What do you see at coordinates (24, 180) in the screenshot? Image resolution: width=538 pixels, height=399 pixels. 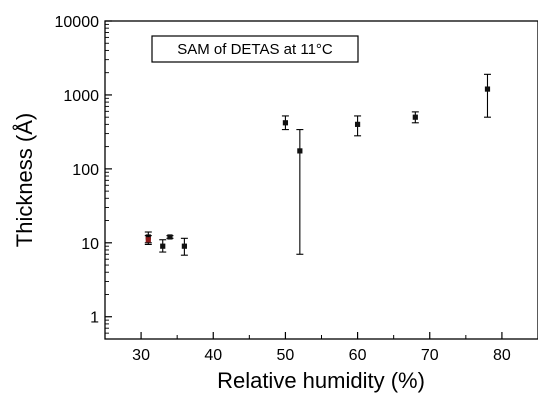 I see `y-axis-title: Thickness (Å)` at bounding box center [24, 180].